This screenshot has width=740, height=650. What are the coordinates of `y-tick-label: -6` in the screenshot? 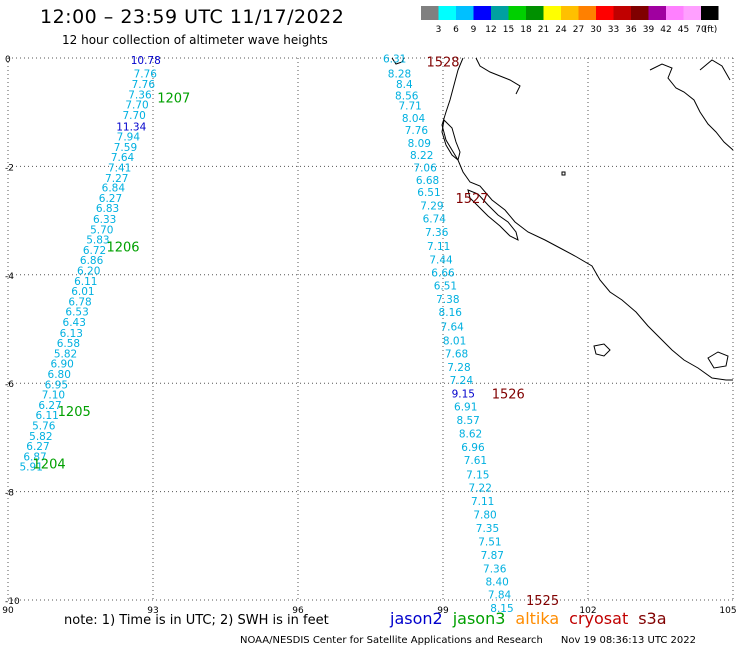 It's located at (9, 385).